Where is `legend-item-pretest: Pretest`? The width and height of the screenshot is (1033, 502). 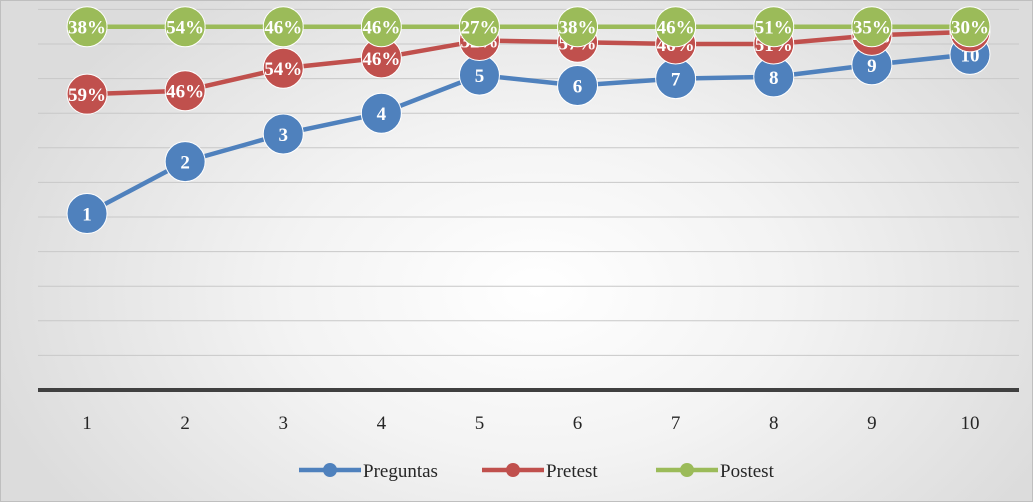
legend-item-pretest: Pretest is located at coordinates (540, 471).